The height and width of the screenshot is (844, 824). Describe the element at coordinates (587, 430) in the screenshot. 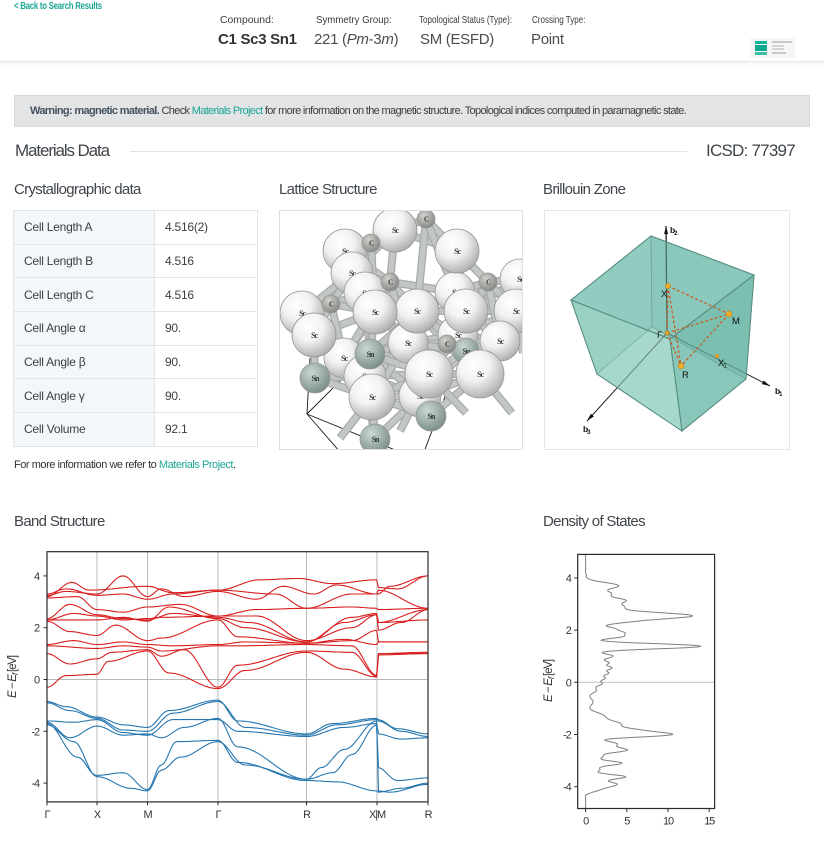

I see `svg-text: b3` at that location.